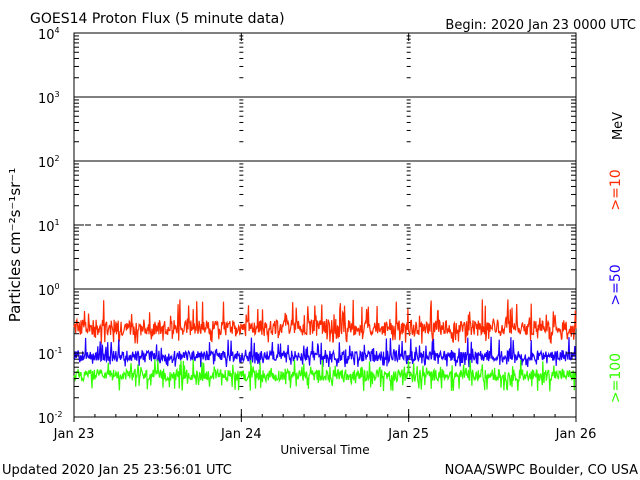 This screenshot has width=640, height=480. I want to click on x-axis-ticks: Jan 23 Jan 24 Jan 25 Jan 26, so click(325, 428).